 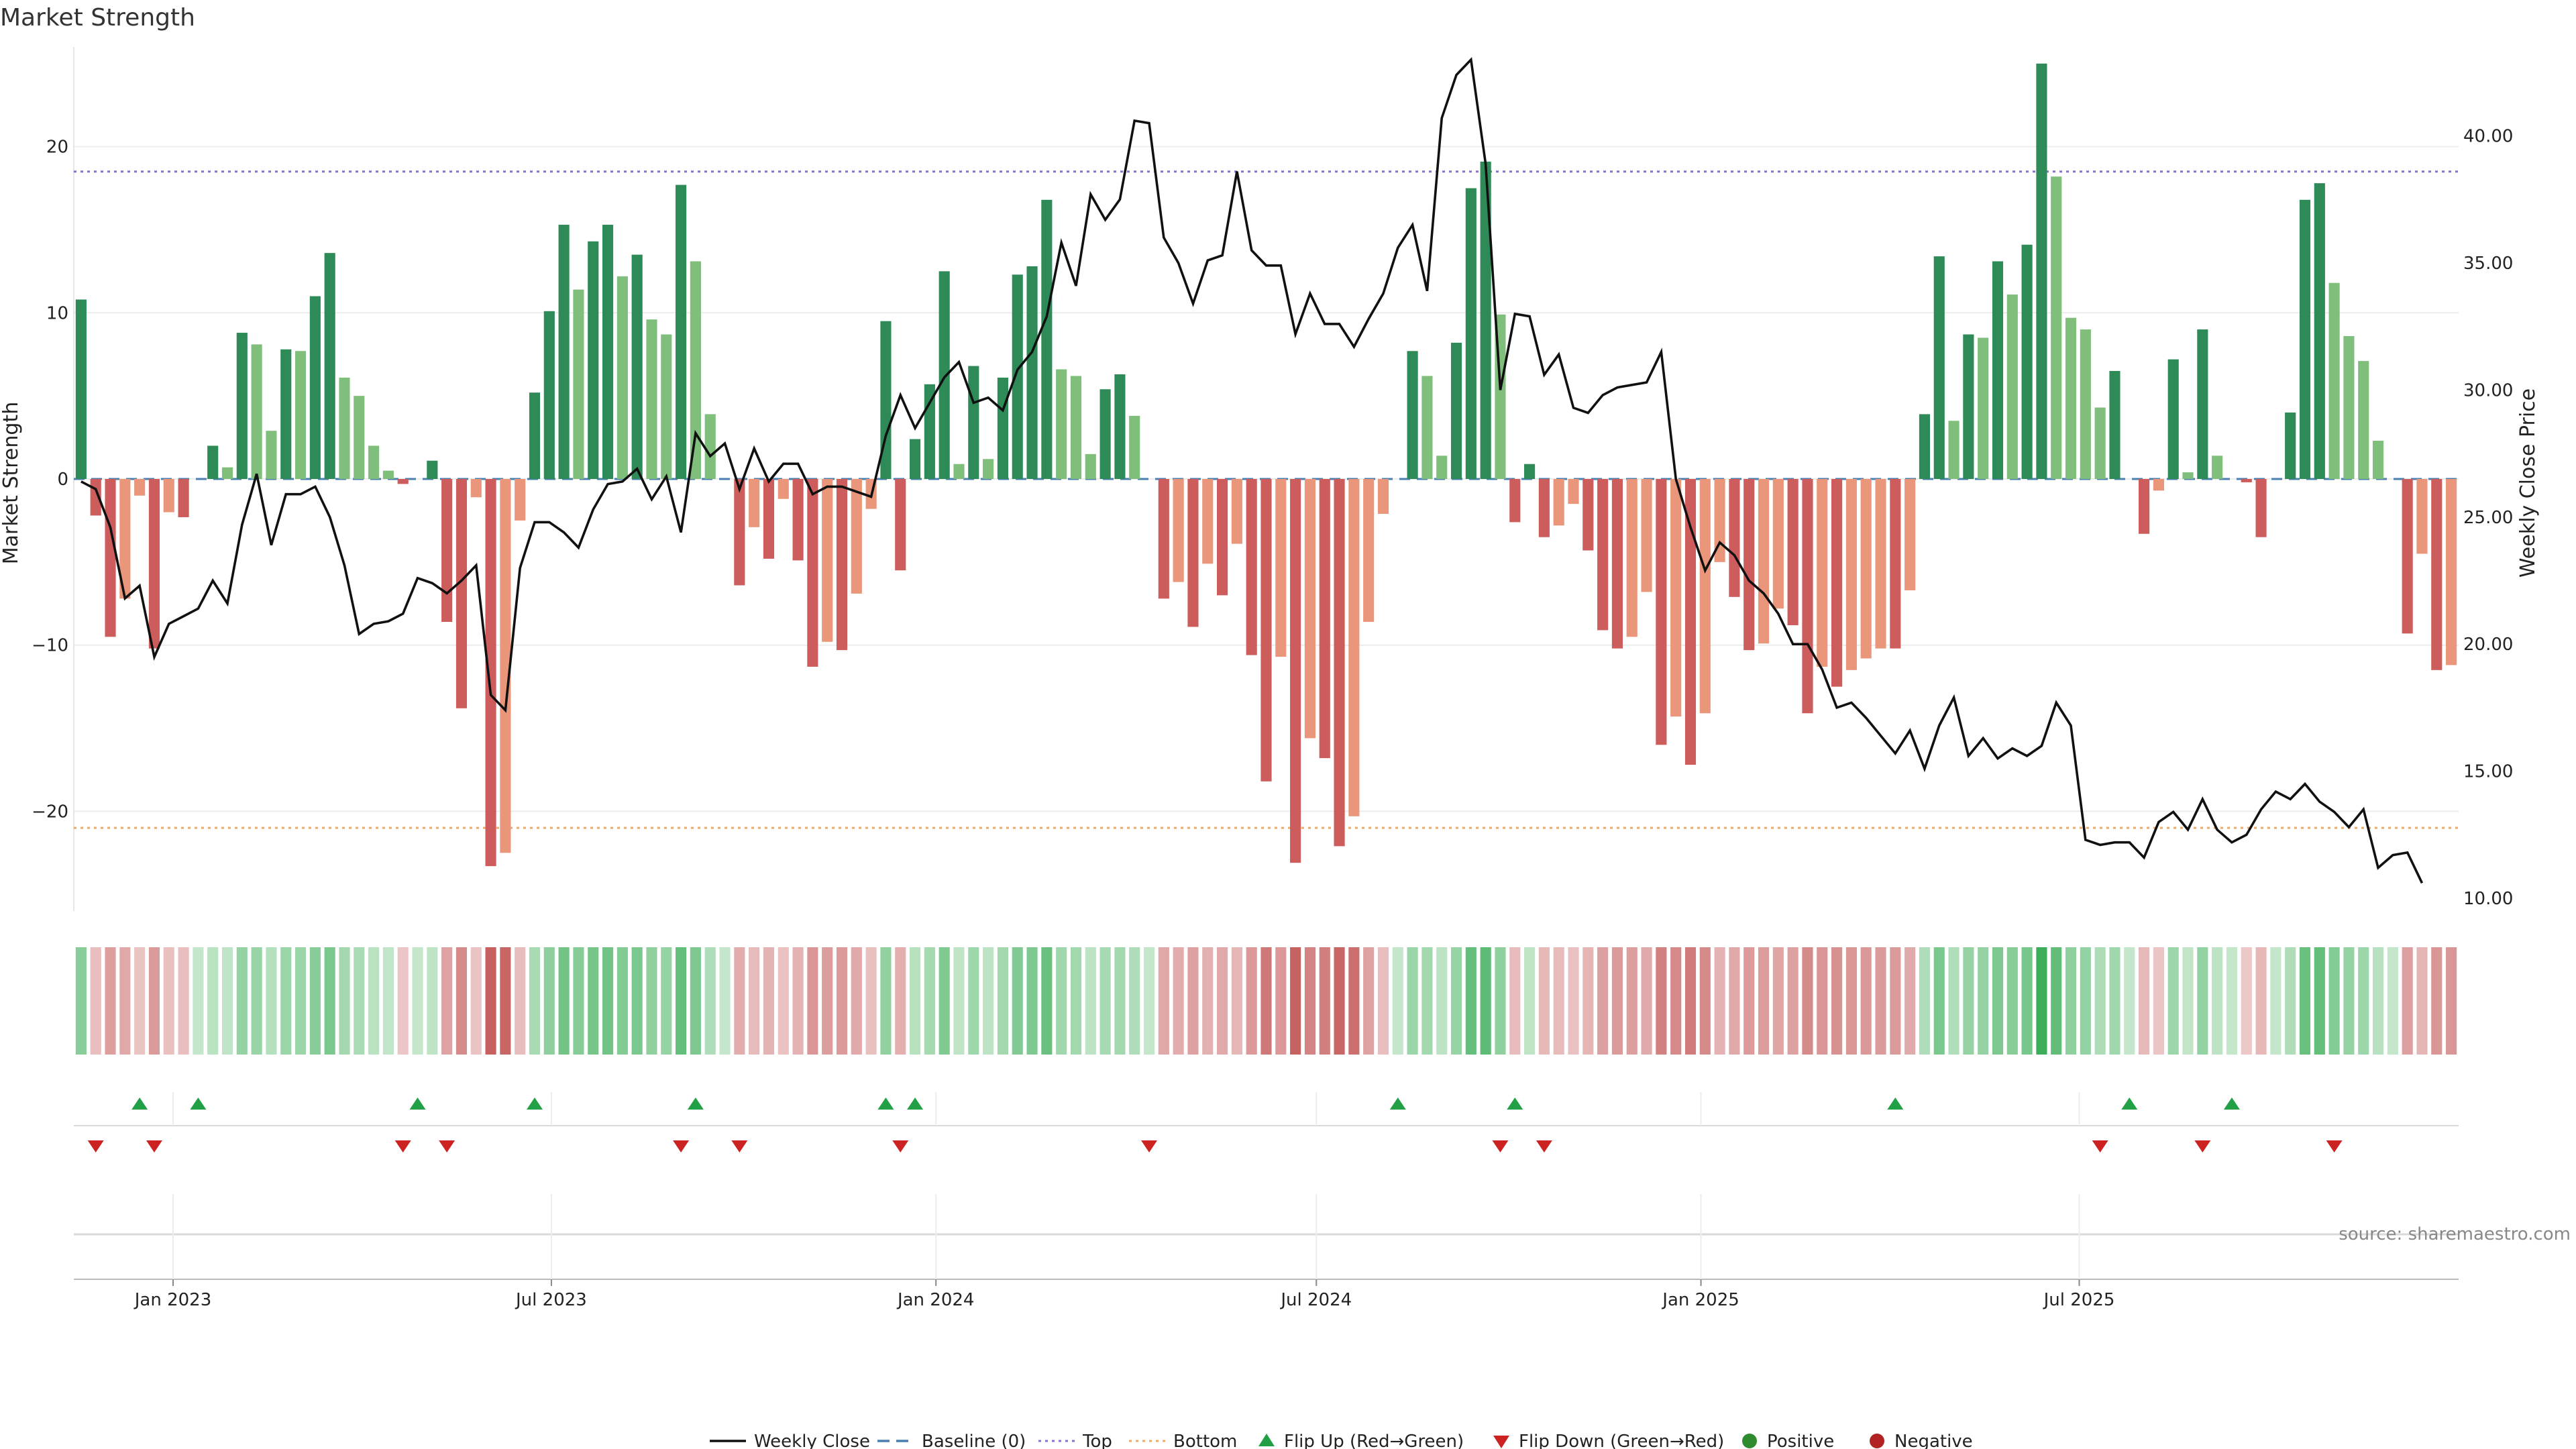 I want to click on legend-label: Positive, so click(x=1800, y=1440).